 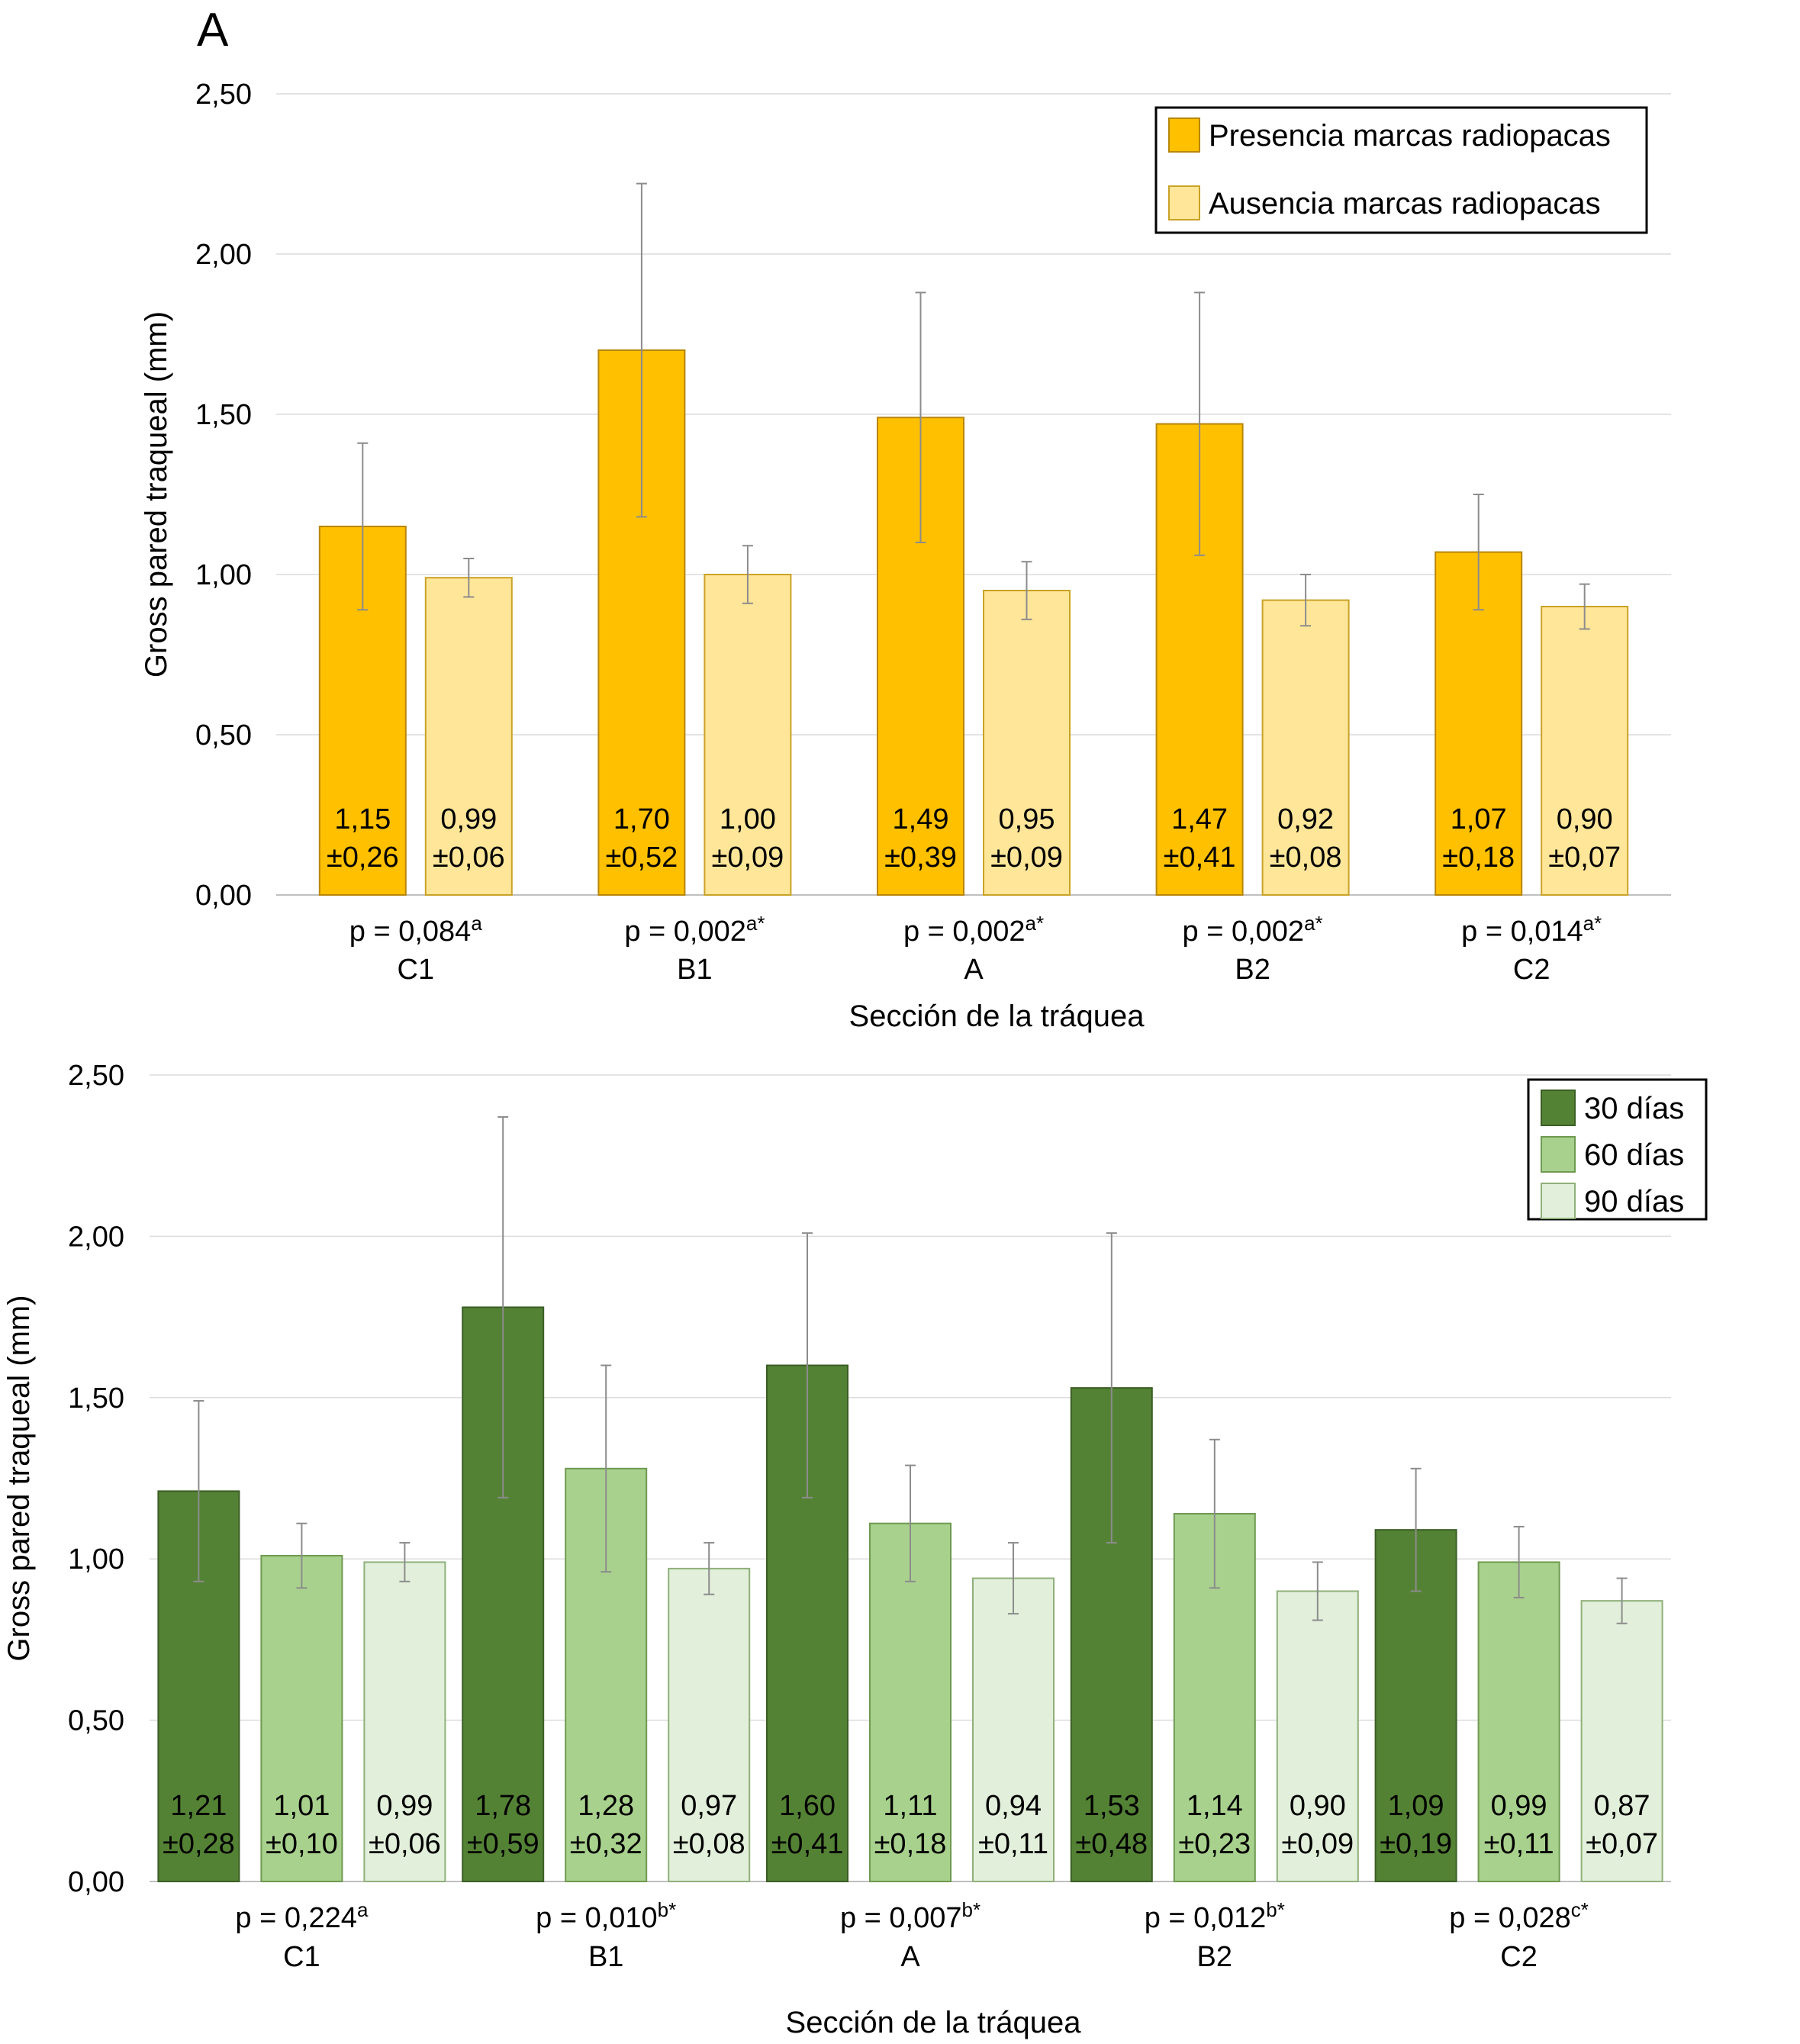 I want to click on p-value-text: p = 0,010, so click(x=597, y=1918).